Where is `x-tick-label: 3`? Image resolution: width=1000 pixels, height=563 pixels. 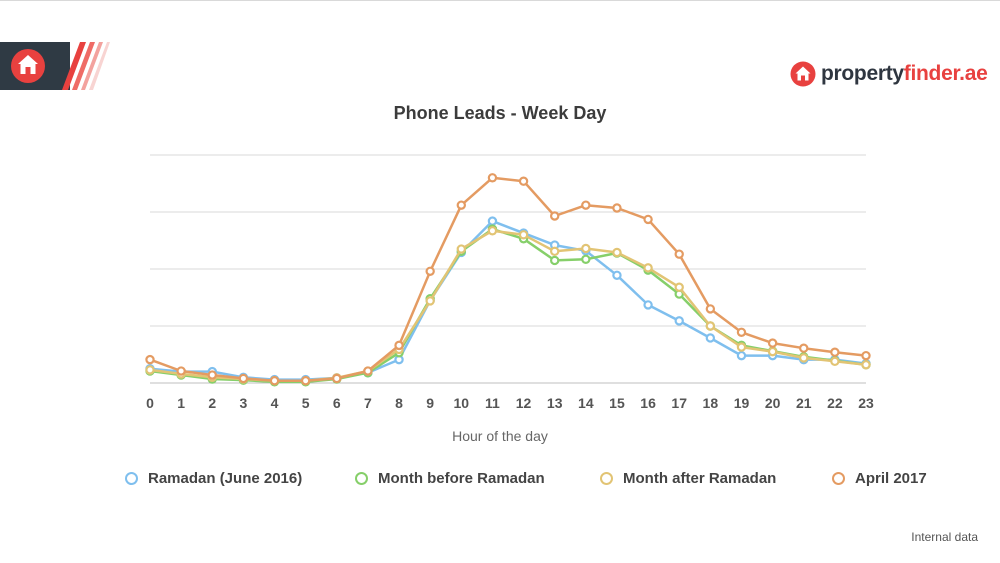
x-tick-label: 3 is located at coordinates (243, 403).